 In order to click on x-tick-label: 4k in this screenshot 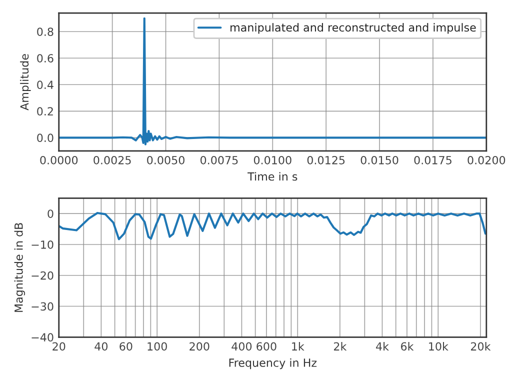, I will do `click(382, 346)`.